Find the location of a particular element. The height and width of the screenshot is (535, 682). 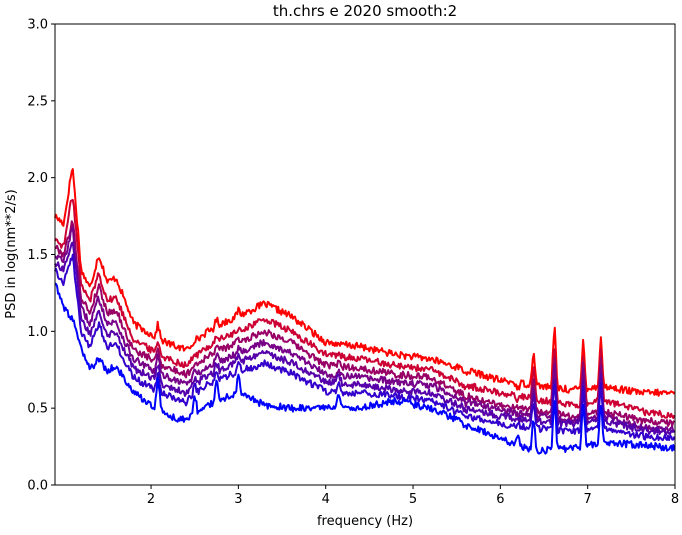

x-axis-label: frequency (Hz) is located at coordinates (365, 521).